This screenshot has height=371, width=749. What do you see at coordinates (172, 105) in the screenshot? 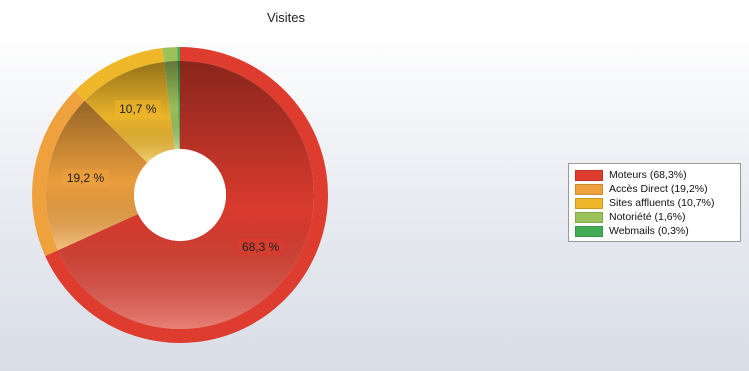
I see `slice-shading-notoriete` at bounding box center [172, 105].